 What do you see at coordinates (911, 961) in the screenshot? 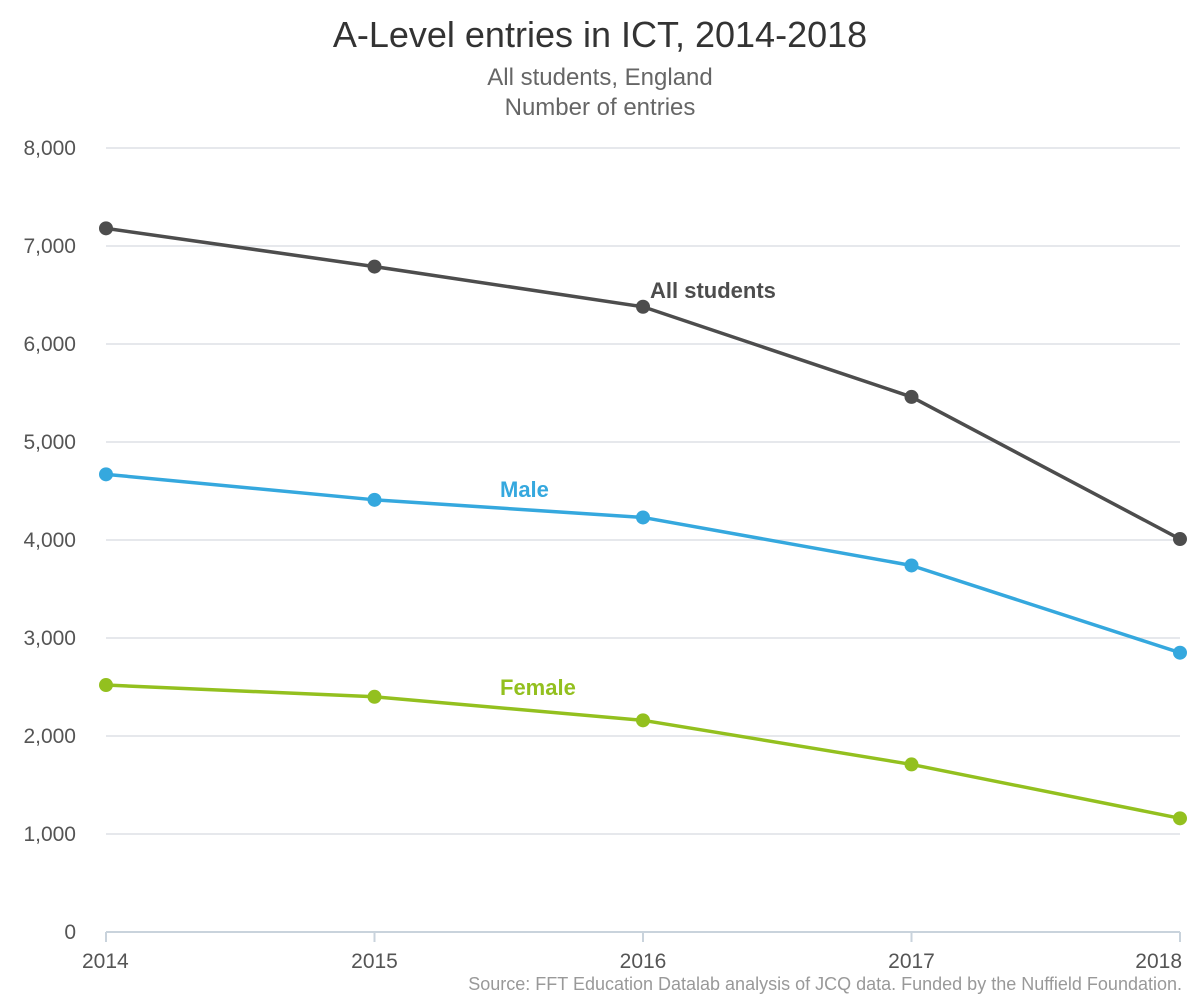
I see `x-tick-label: 2017` at bounding box center [911, 961].